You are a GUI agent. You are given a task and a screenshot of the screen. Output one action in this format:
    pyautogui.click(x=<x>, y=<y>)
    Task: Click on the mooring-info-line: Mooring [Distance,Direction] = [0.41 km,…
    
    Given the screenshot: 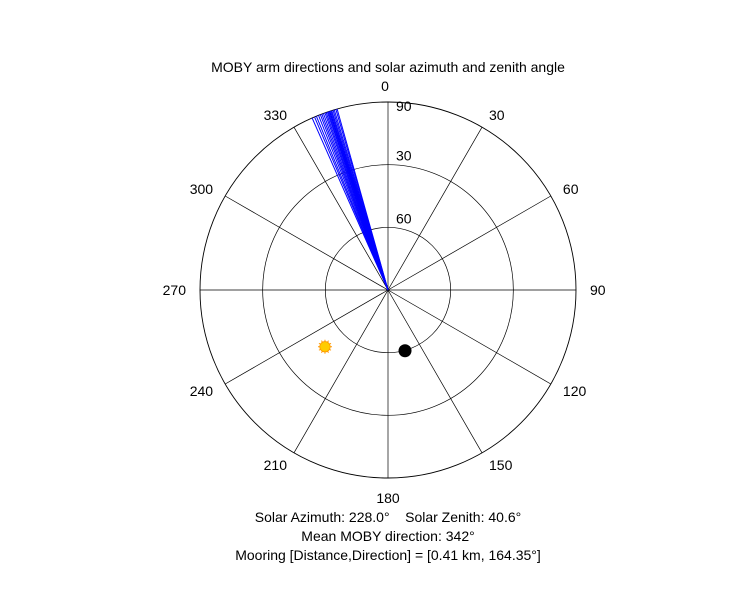 What is the action you would take?
    pyautogui.click(x=388, y=555)
    